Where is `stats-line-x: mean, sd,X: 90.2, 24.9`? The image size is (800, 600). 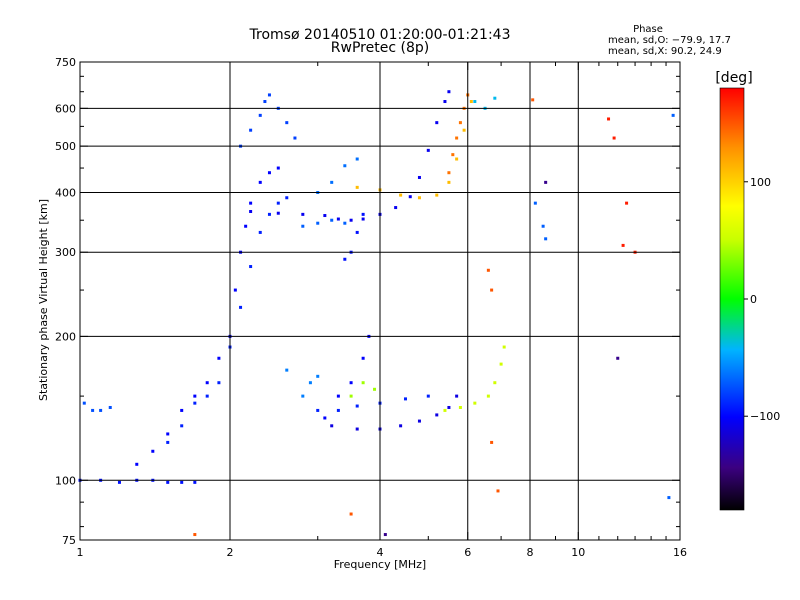 stats-line-x: mean, sd,X: 90.2, 24.9 is located at coordinates (665, 51).